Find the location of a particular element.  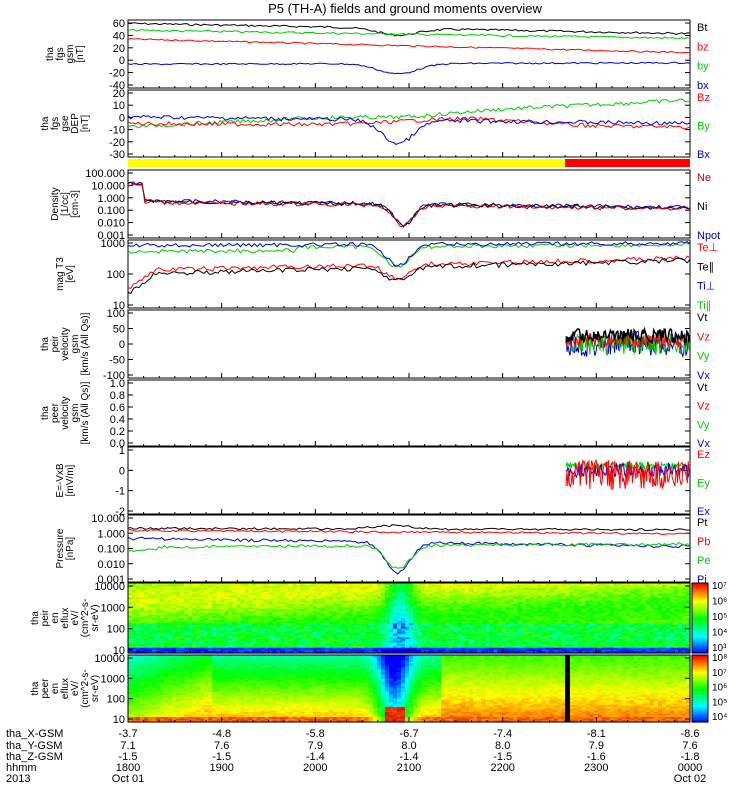

y-tick-label: 1000 is located at coordinates (113, 244).